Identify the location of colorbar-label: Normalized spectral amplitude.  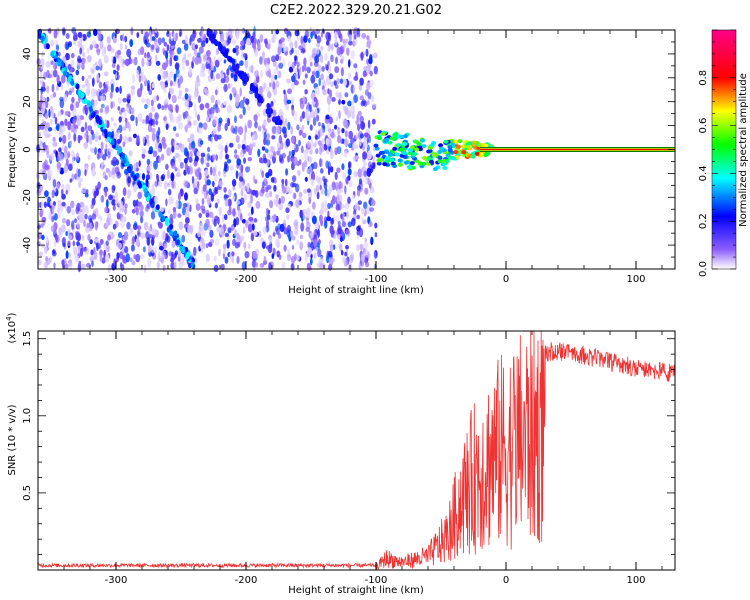
(743, 150).